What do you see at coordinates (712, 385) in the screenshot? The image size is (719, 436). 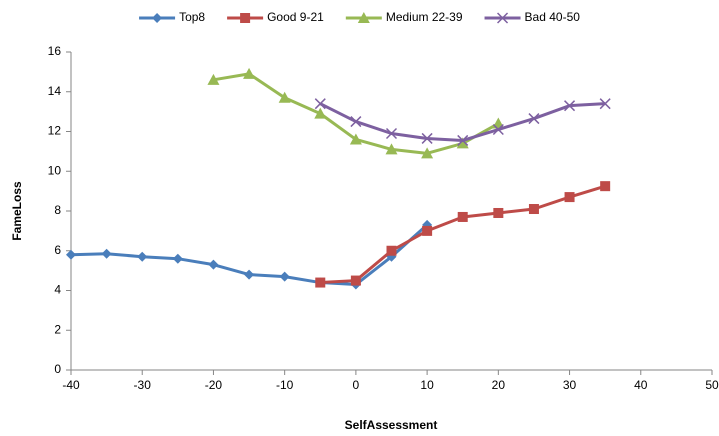 I see `x-tick-label: 50` at bounding box center [712, 385].